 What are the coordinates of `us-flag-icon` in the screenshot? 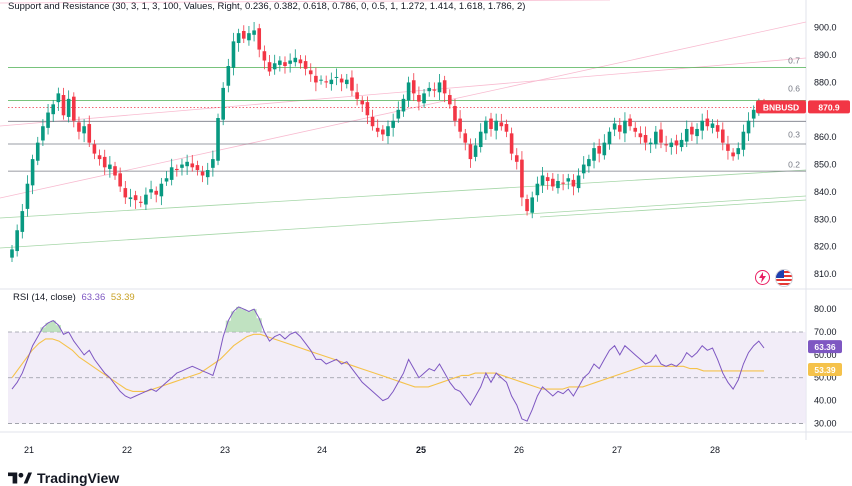 It's located at (784, 278).